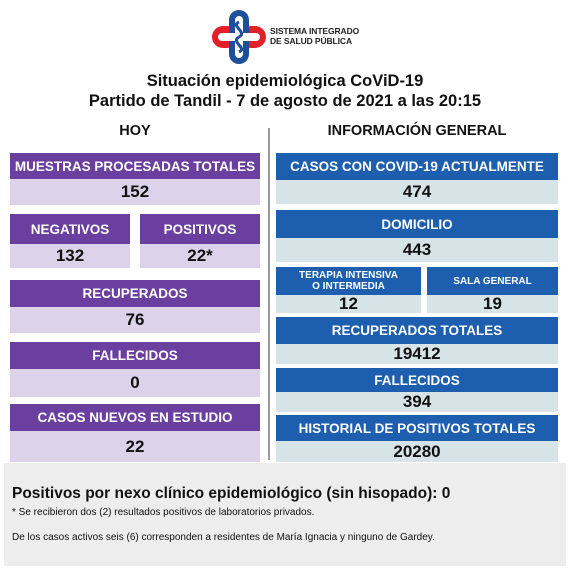 The image size is (570, 570). What do you see at coordinates (417, 451) in the screenshot?
I see `historial-value: 20280` at bounding box center [417, 451].